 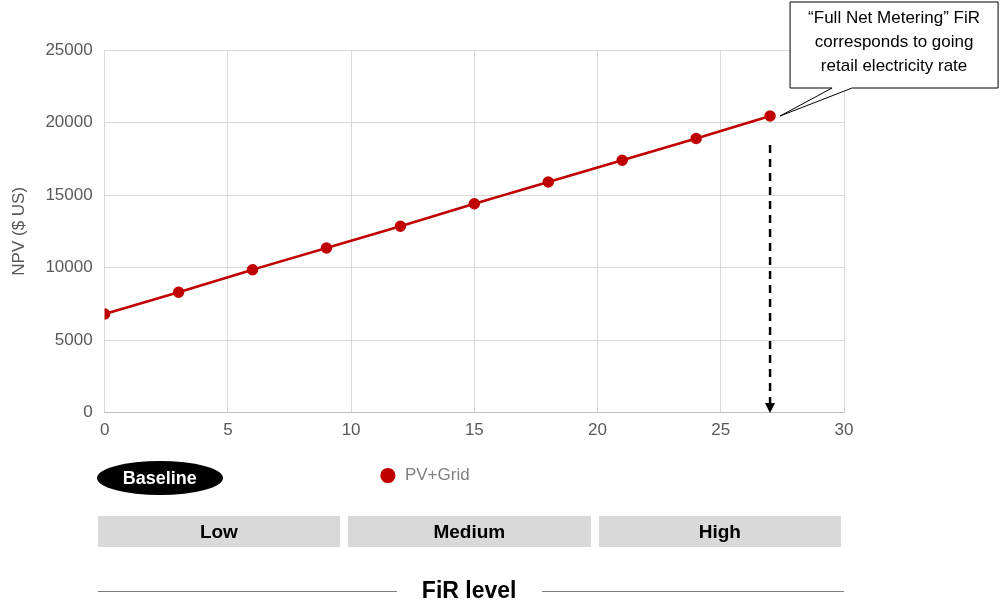 What do you see at coordinates (104, 430) in the screenshot?
I see `x-tick-label: 0` at bounding box center [104, 430].